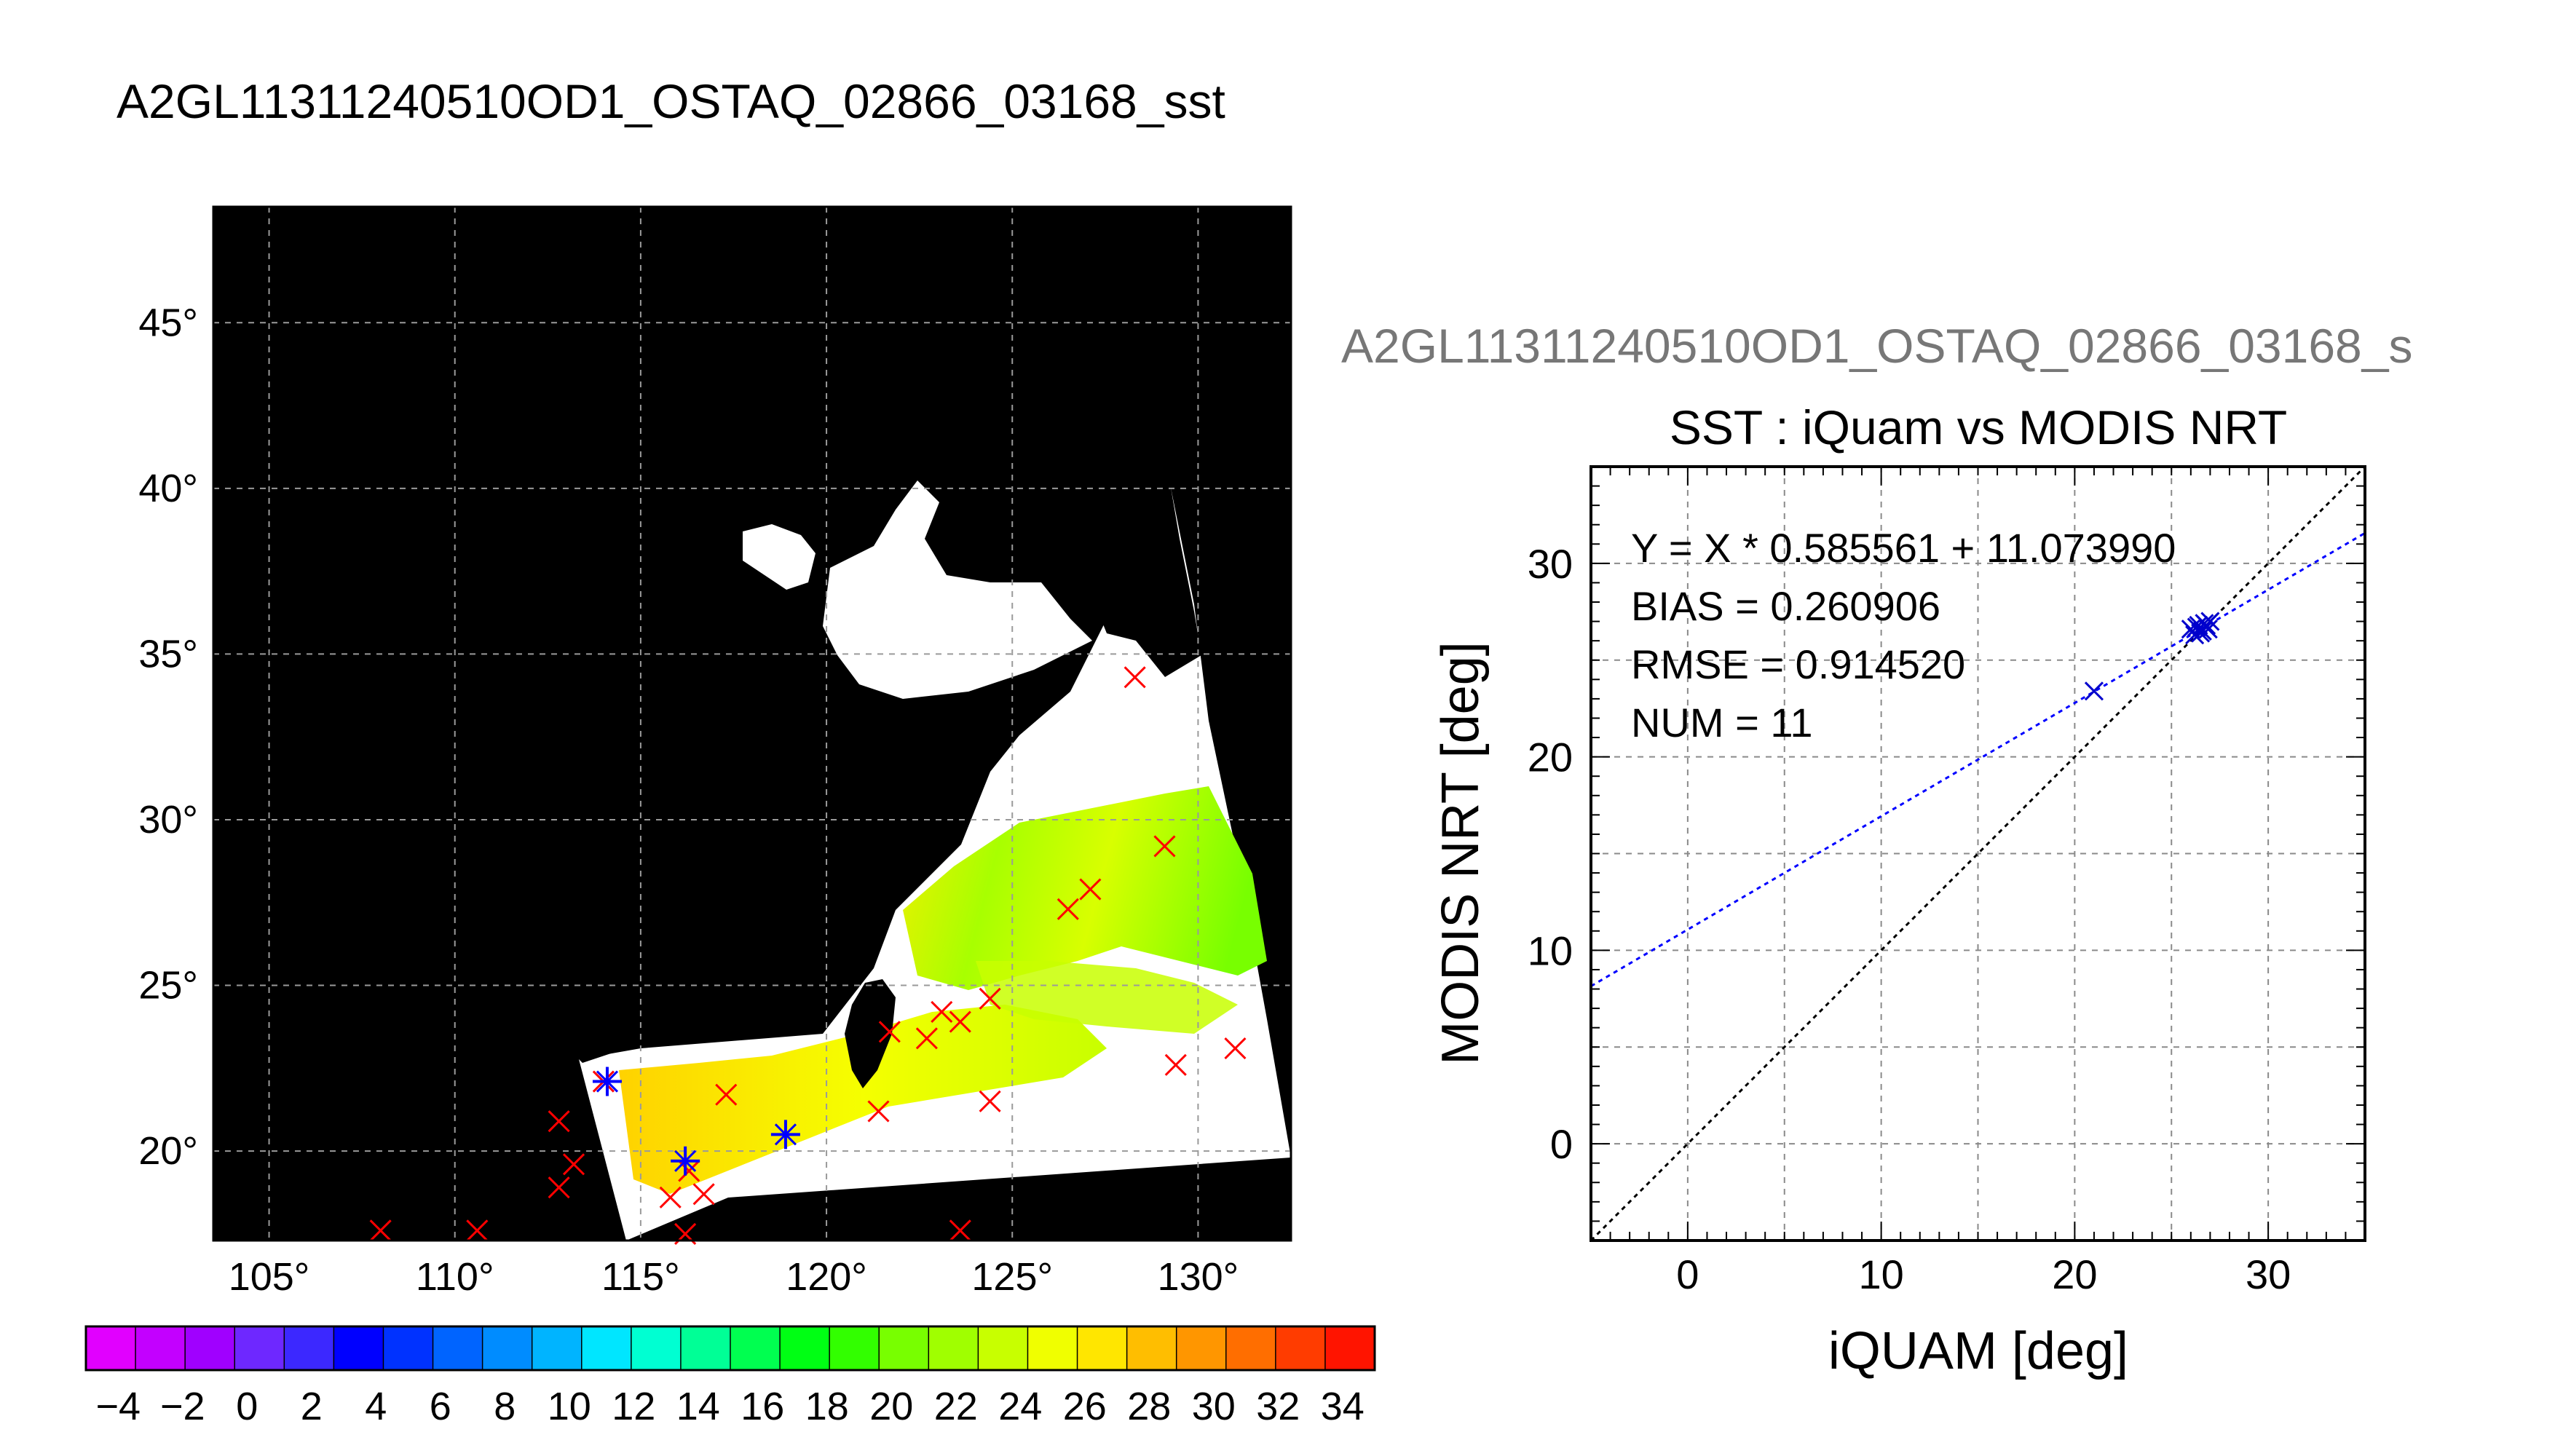 The image size is (2555, 1456). What do you see at coordinates (1721, 722) in the screenshot?
I see `stat-num: NUM = 11` at bounding box center [1721, 722].